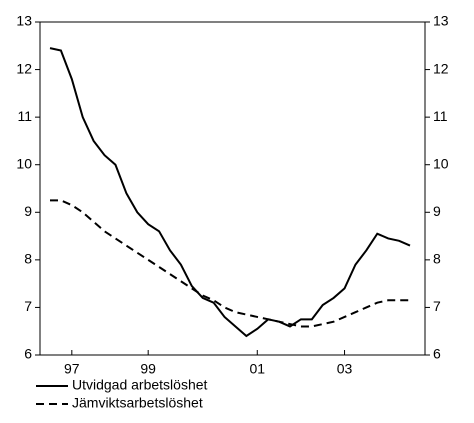  I want to click on legend-label: Utvidgad arbetslöshet, so click(140, 385).